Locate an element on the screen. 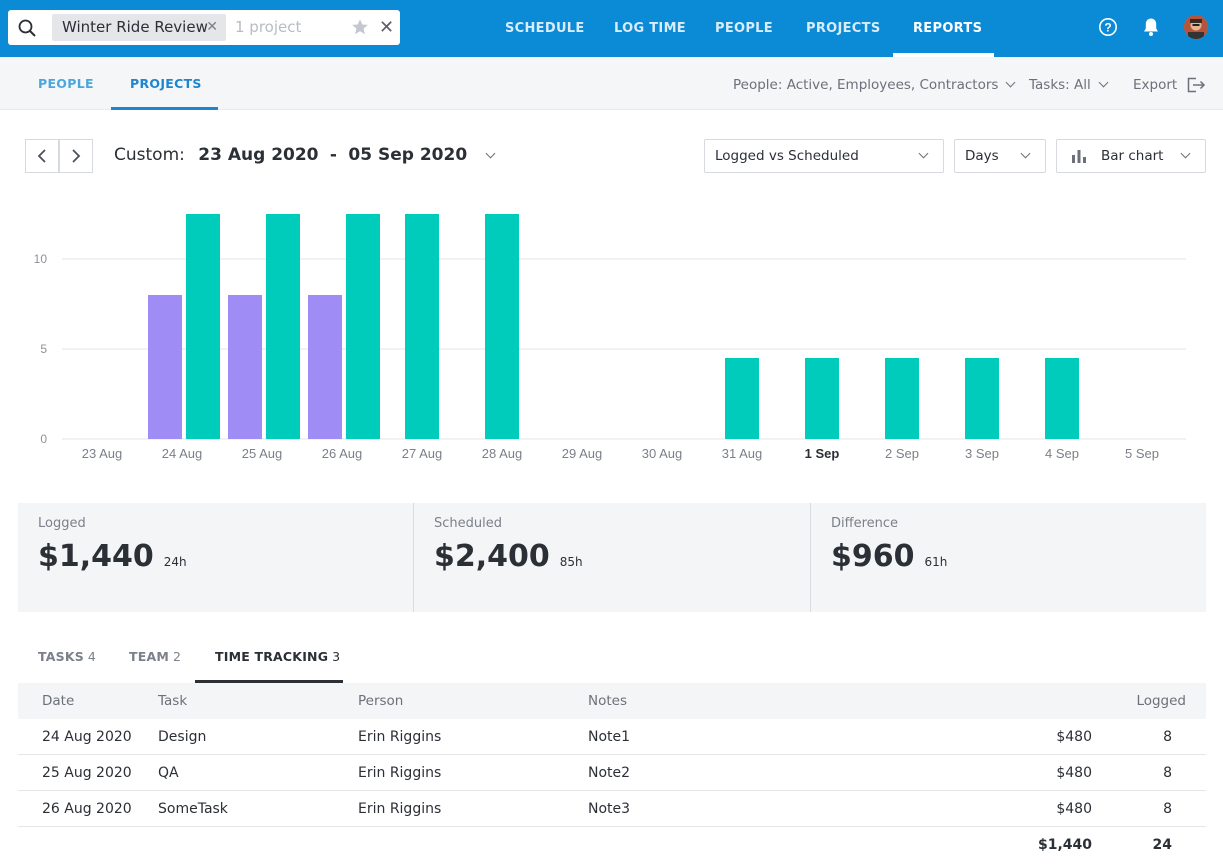 This screenshot has height=864, width=1223. project-search: Winter Ride Review ✕ 1 project ✕ is located at coordinates (204, 27).